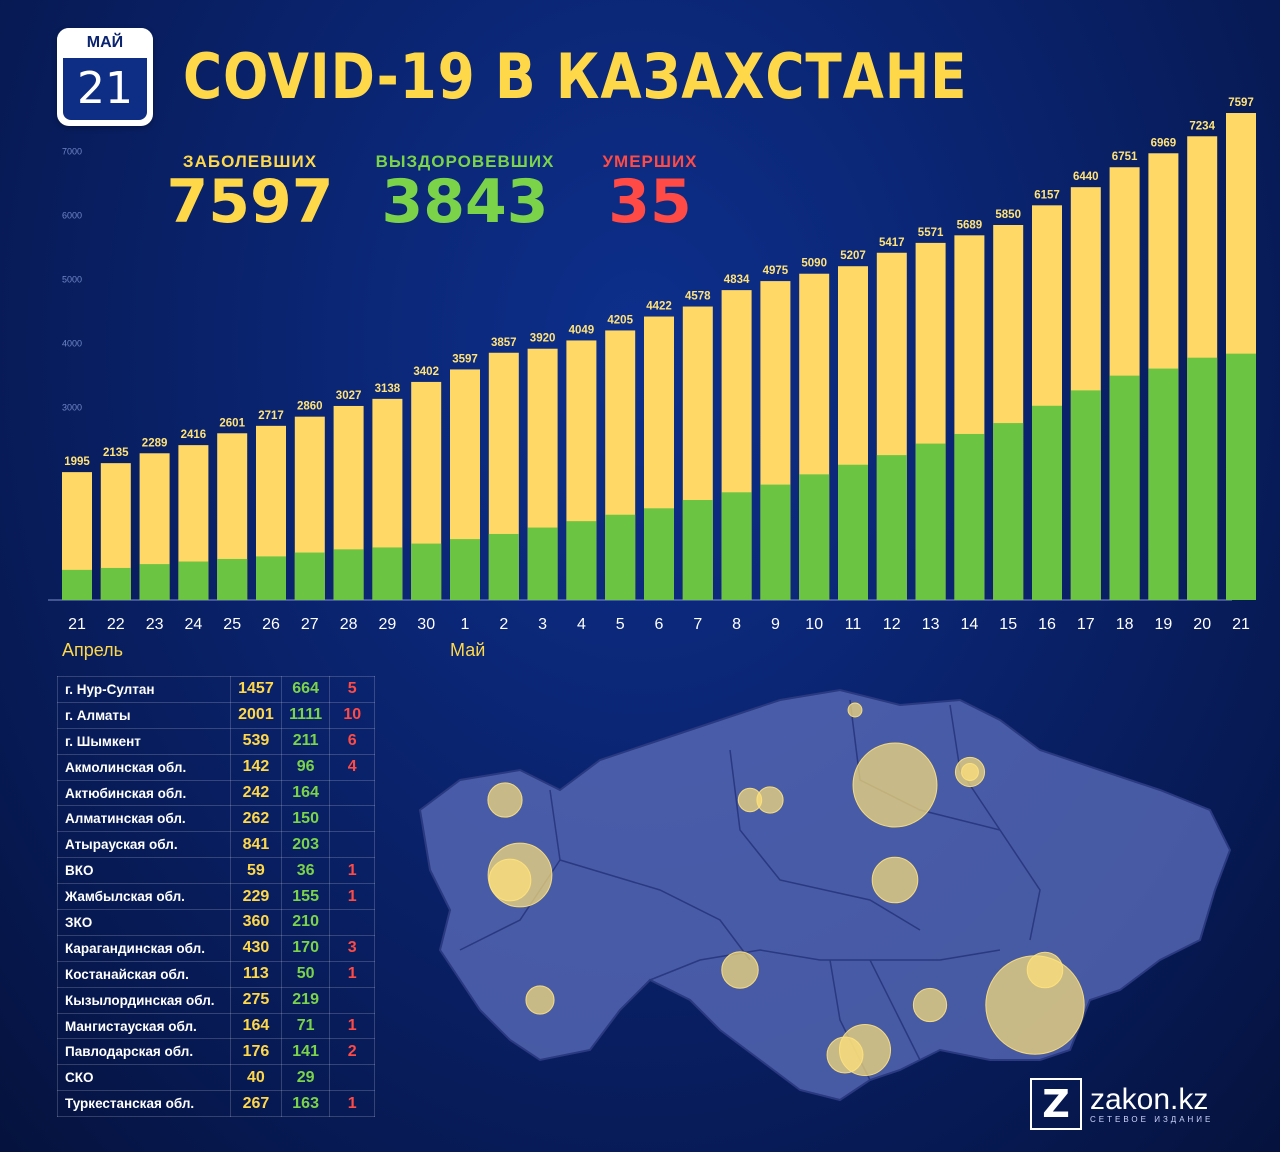 This screenshot has width=1280, height=1152. Describe the element at coordinates (250, 161) in the screenshot. I see `stat-cases-label: ЗАБОЛЕВШИХ` at that location.